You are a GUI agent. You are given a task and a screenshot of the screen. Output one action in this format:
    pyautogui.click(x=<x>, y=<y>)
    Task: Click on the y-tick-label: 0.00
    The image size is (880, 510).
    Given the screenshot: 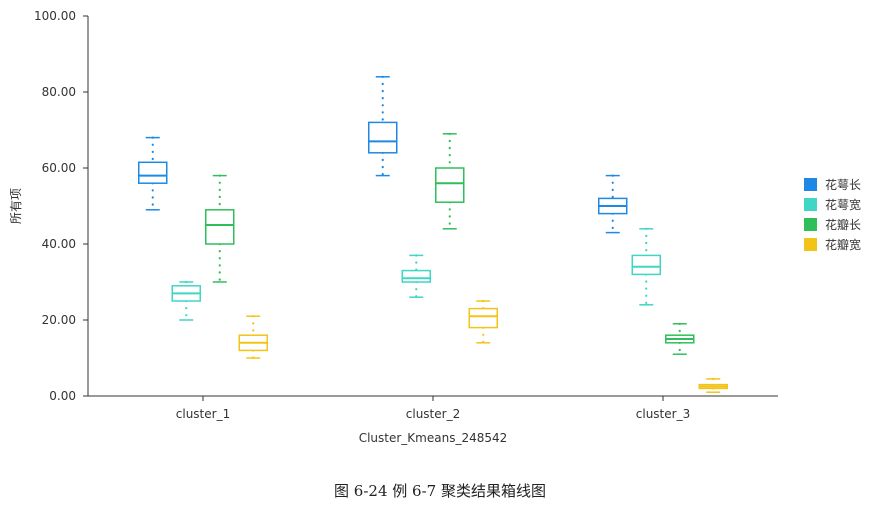 What is the action you would take?
    pyautogui.click(x=62, y=396)
    